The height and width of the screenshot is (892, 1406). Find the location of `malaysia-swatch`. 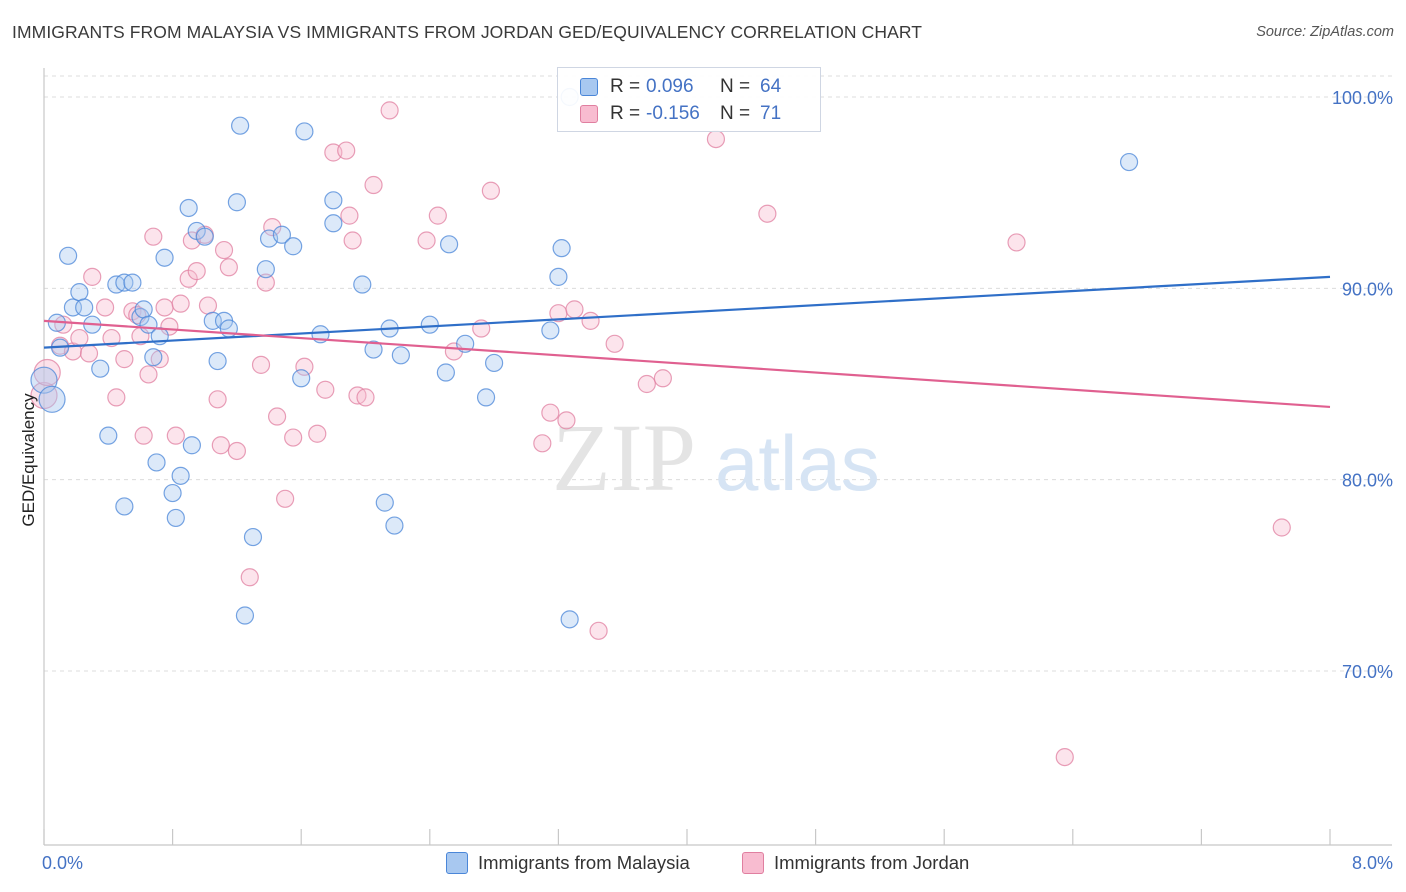

malaysia-swatch is located at coordinates (589, 87).